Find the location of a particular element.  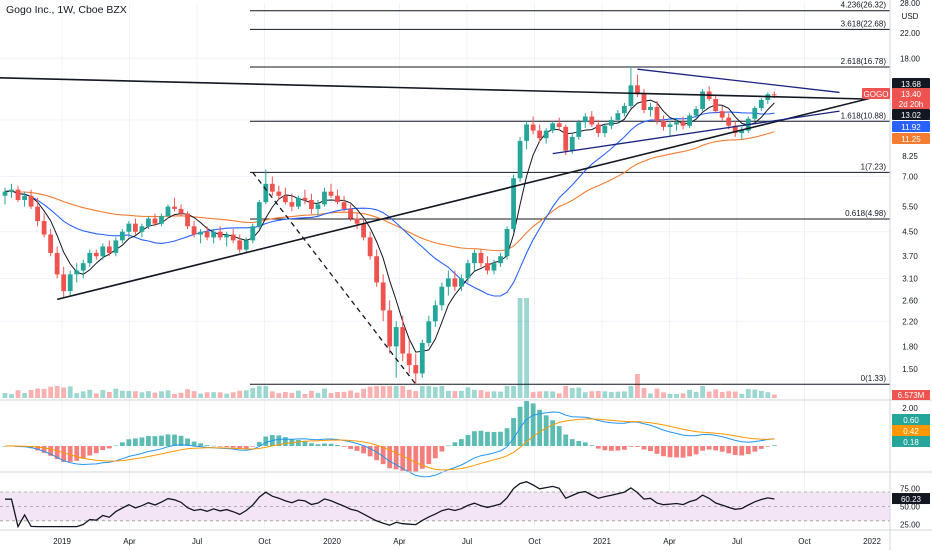

rsi-badge-label: 60.23 is located at coordinates (911, 499).